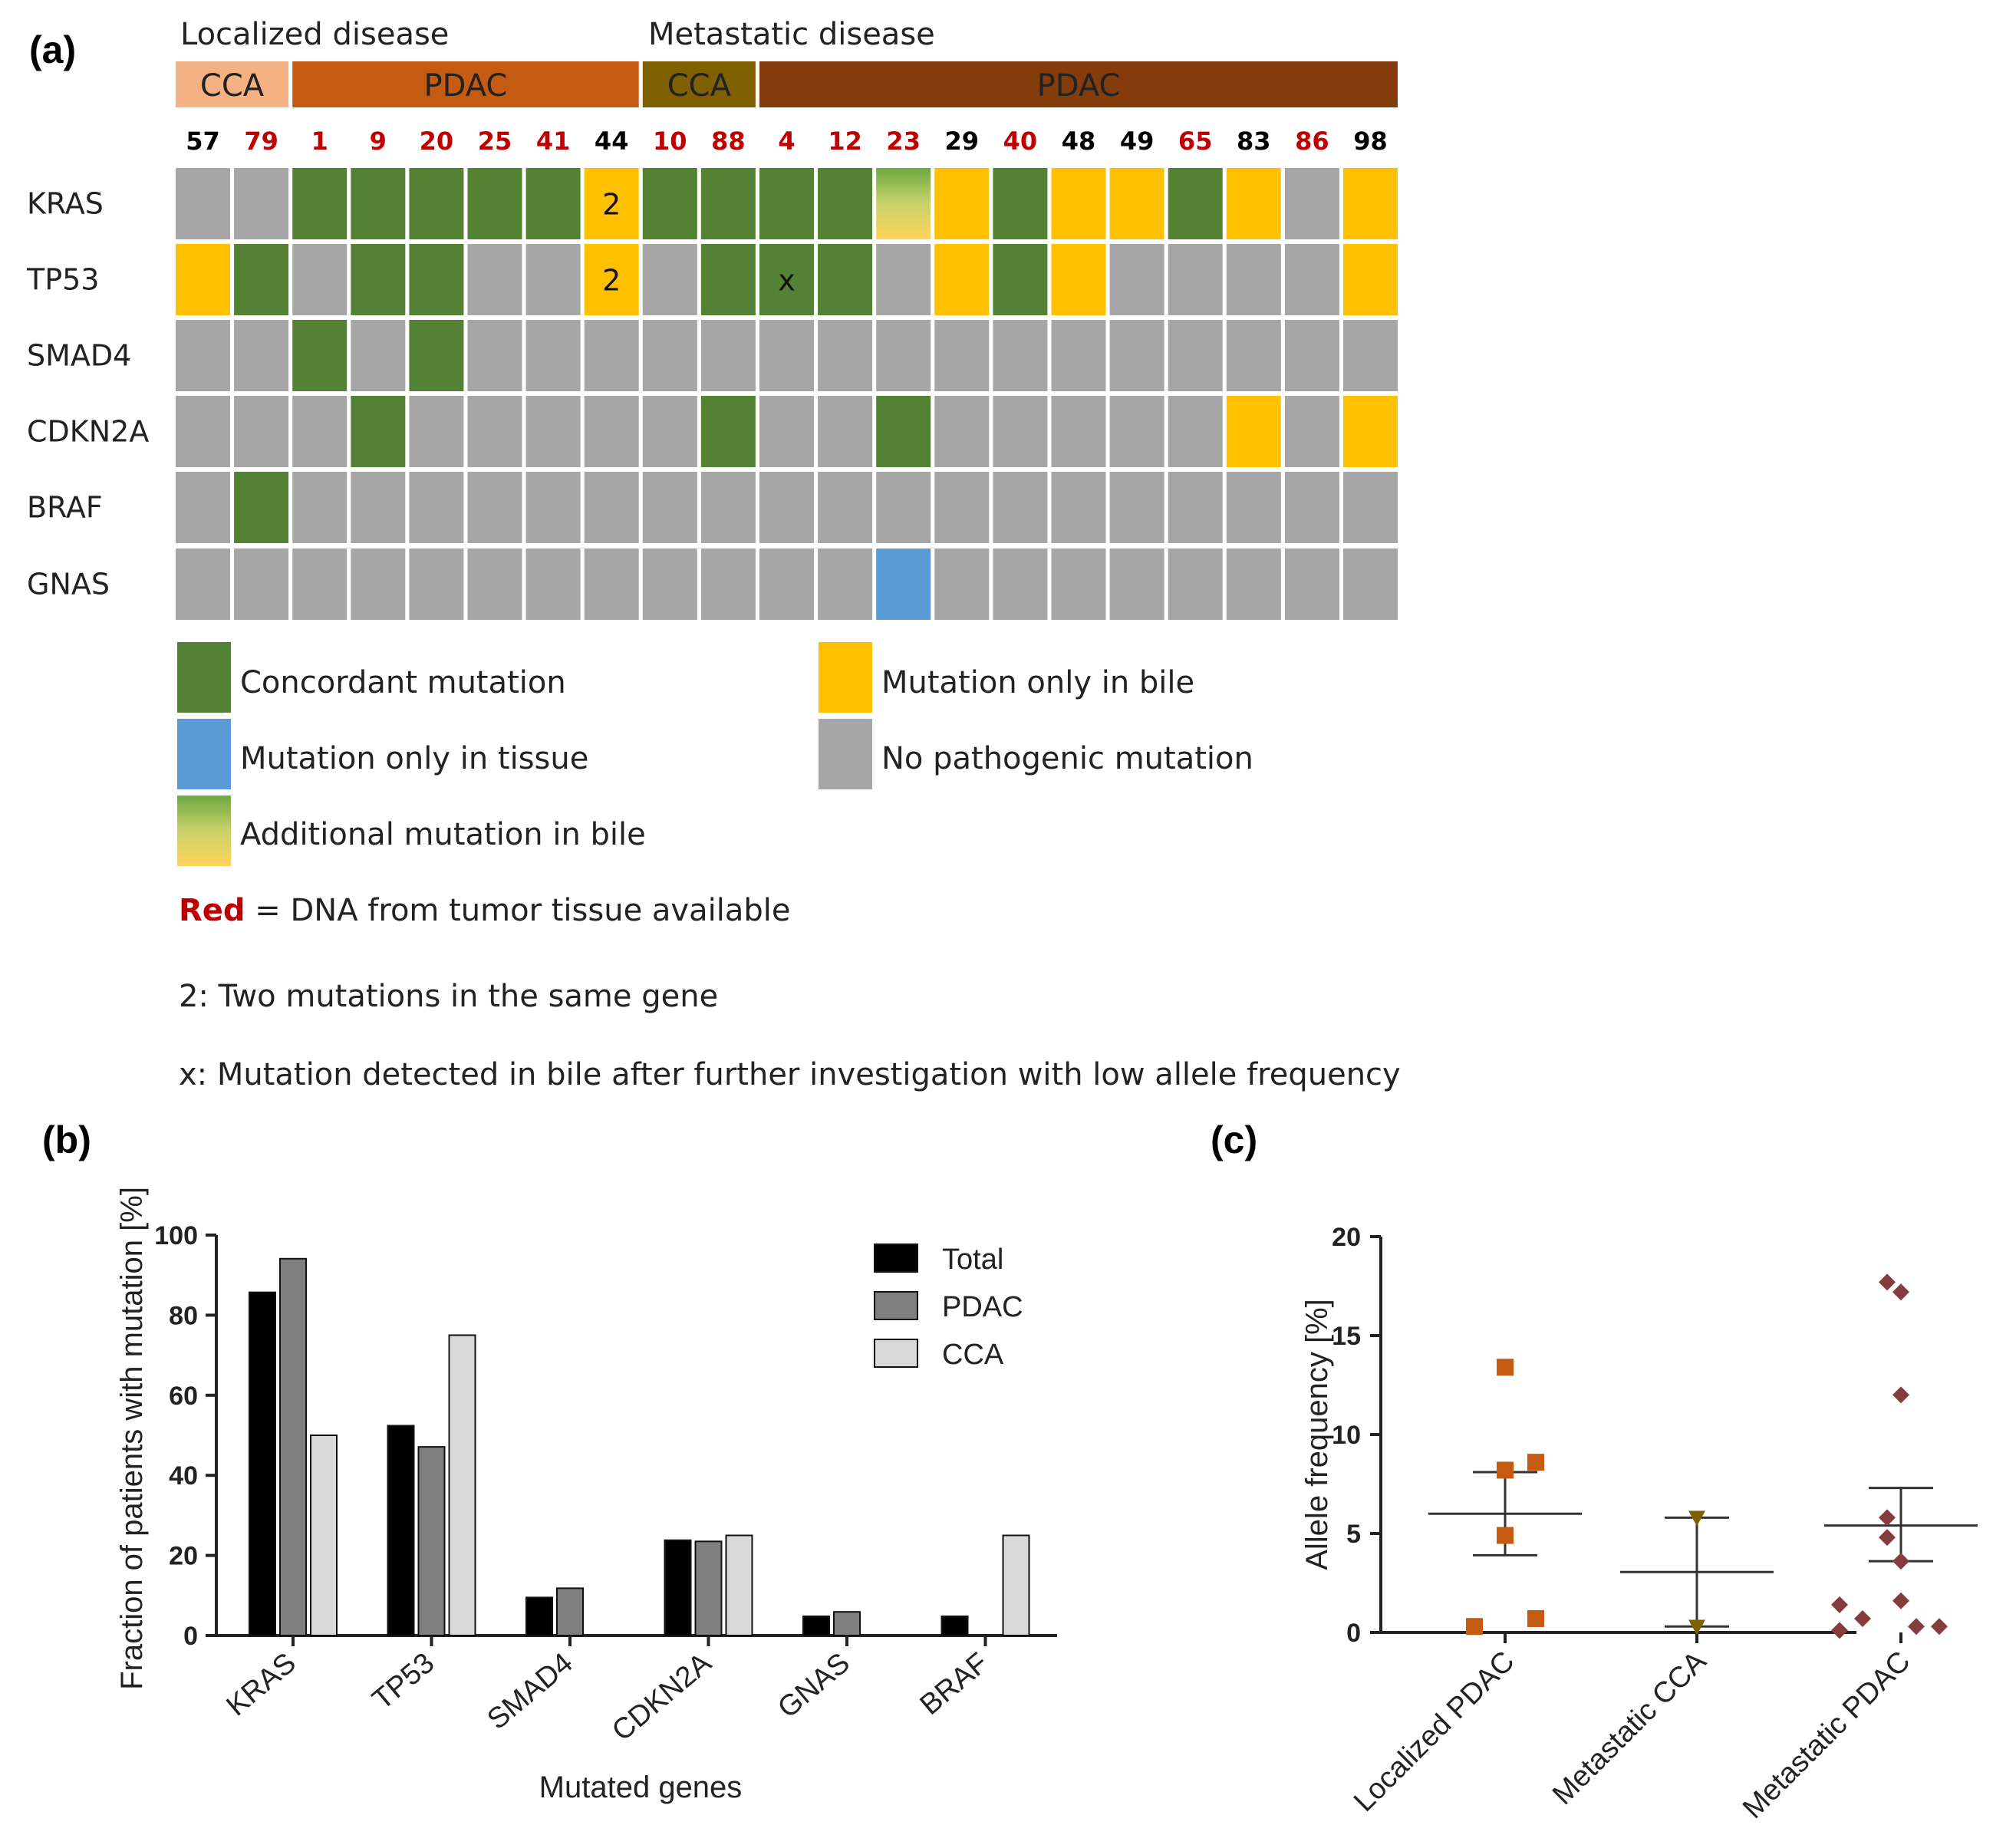 Image resolution: width=2016 pixels, height=1848 pixels. I want to click on legend-swatch-concordant, so click(204, 677).